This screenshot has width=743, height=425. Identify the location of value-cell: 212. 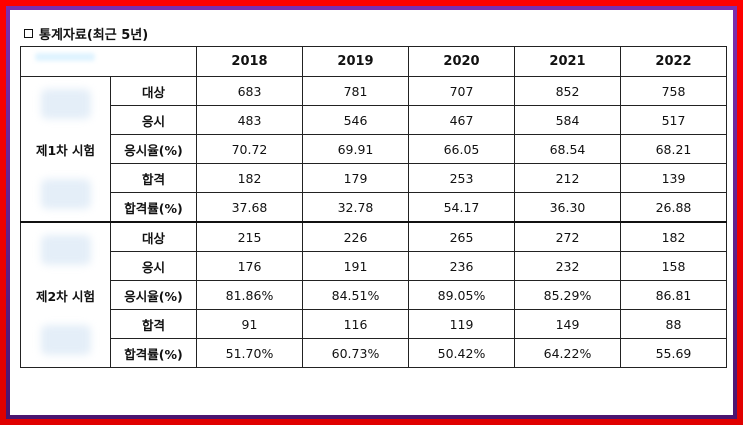
(567, 178).